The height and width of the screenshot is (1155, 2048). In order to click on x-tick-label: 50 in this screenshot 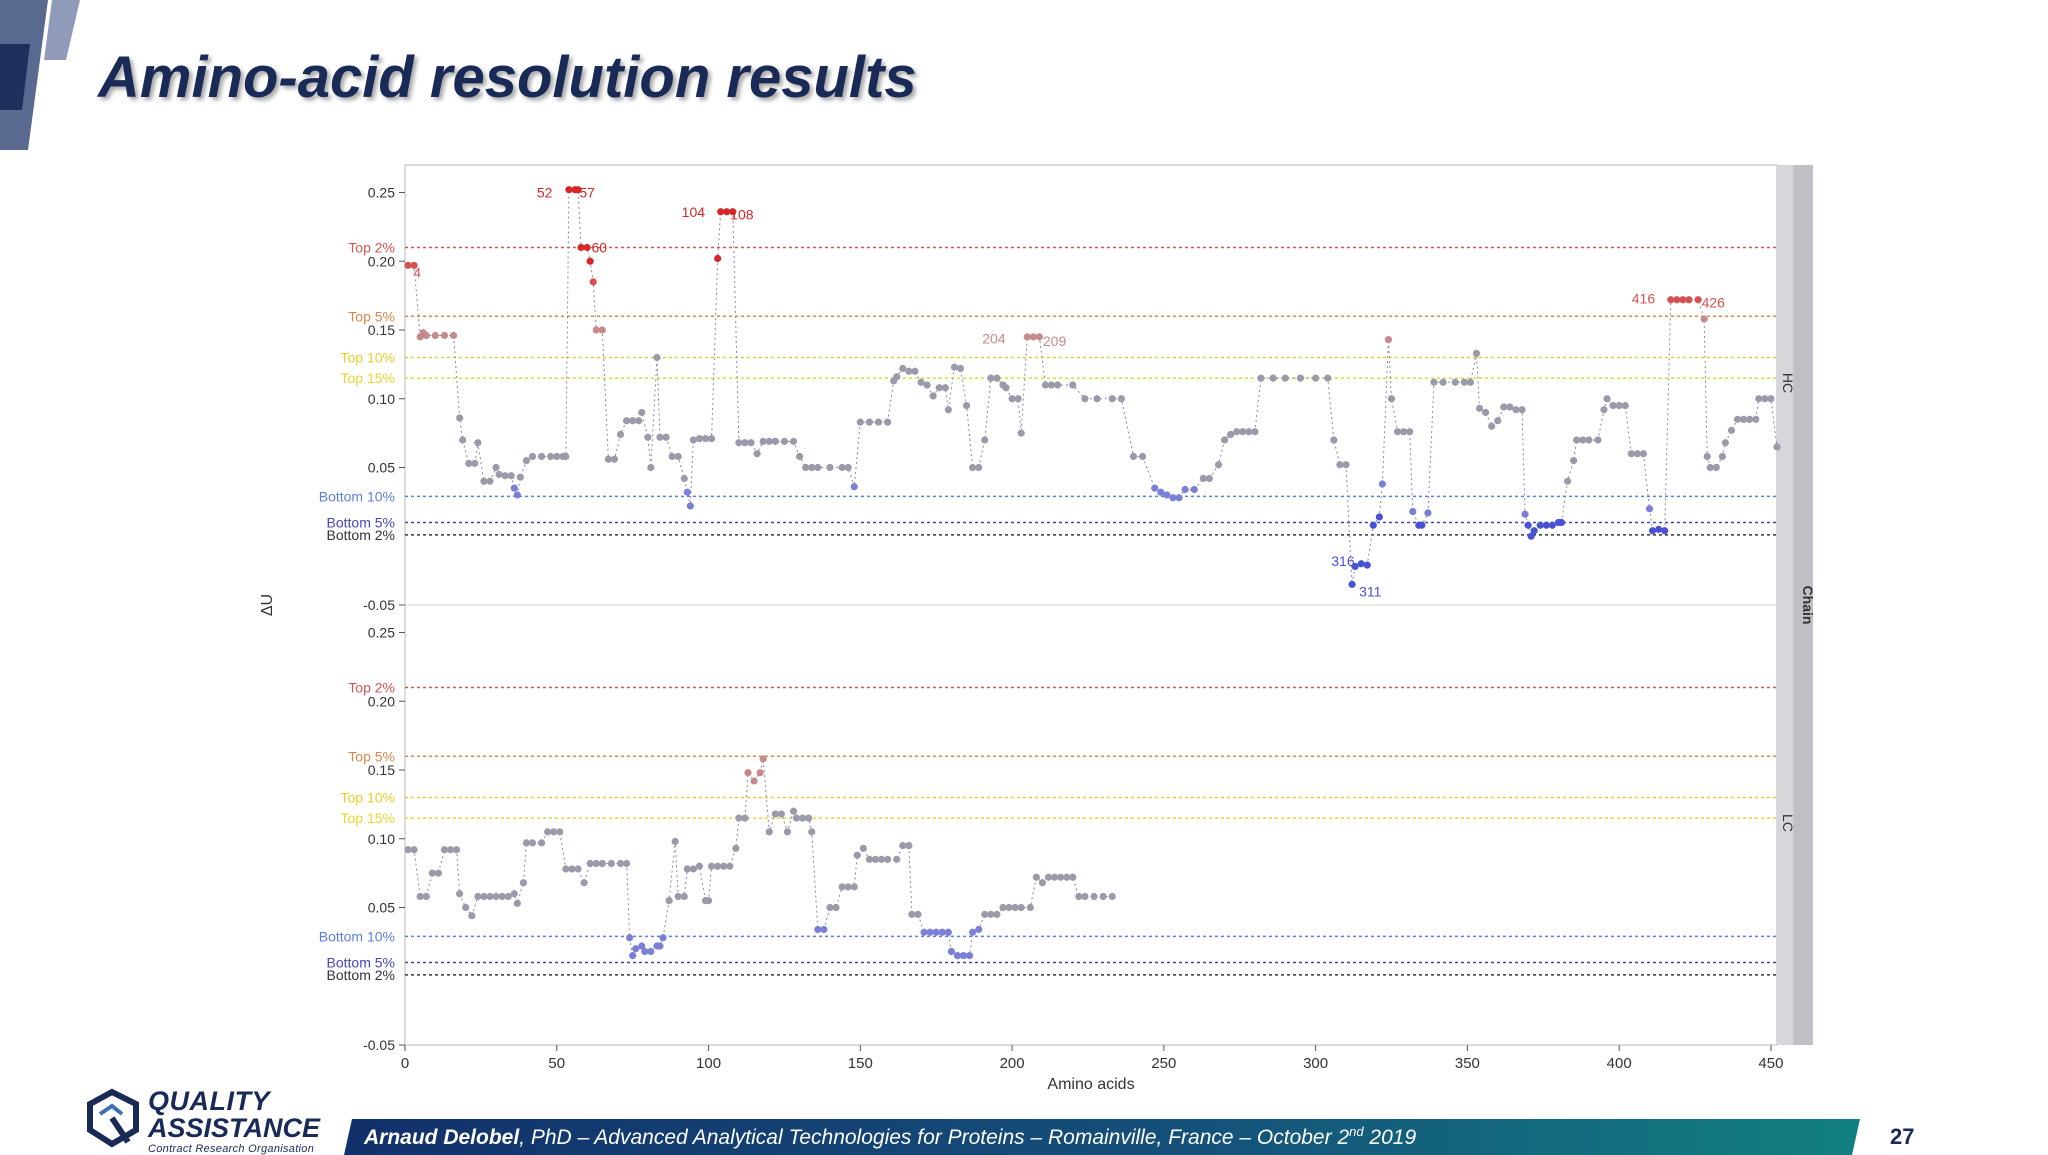, I will do `click(556, 1063)`.